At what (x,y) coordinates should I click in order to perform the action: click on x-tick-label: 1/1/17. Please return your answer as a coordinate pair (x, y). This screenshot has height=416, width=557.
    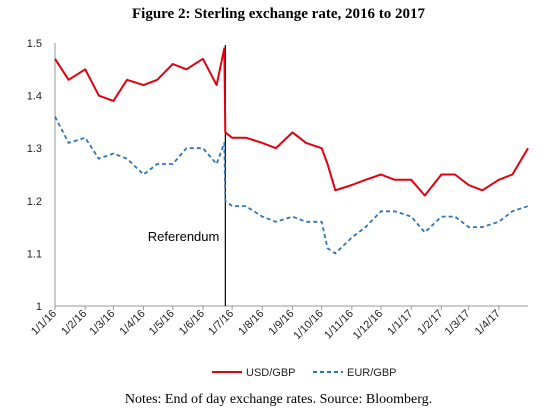
    Looking at the image, I should click on (400, 323).